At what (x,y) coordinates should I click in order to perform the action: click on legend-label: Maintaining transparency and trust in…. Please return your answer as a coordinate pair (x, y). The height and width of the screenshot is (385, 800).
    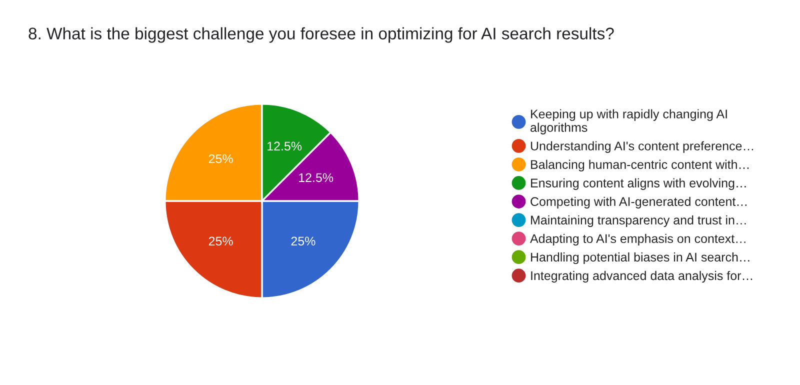
    Looking at the image, I should click on (638, 221).